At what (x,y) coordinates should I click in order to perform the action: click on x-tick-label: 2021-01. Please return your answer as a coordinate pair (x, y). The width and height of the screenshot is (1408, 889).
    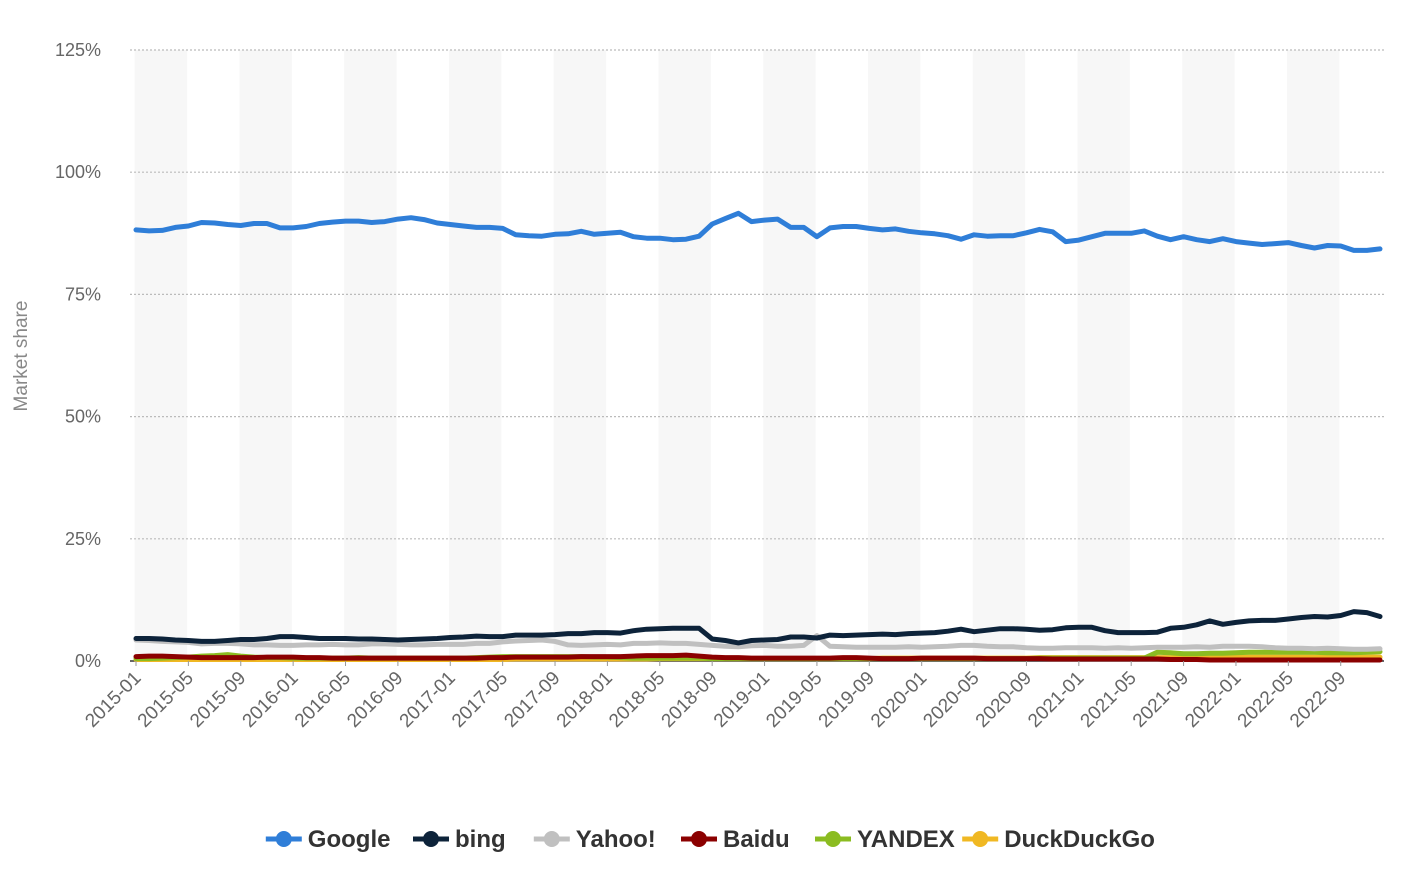
    Looking at the image, I should click on (1056, 700).